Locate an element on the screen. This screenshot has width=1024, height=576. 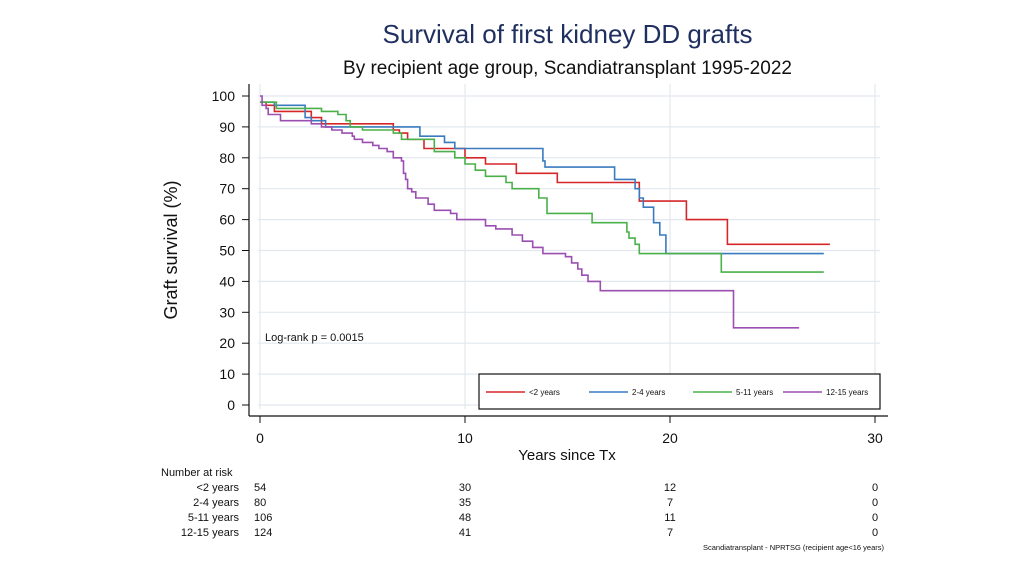
legend-label-0: <2 years is located at coordinates (544, 392).